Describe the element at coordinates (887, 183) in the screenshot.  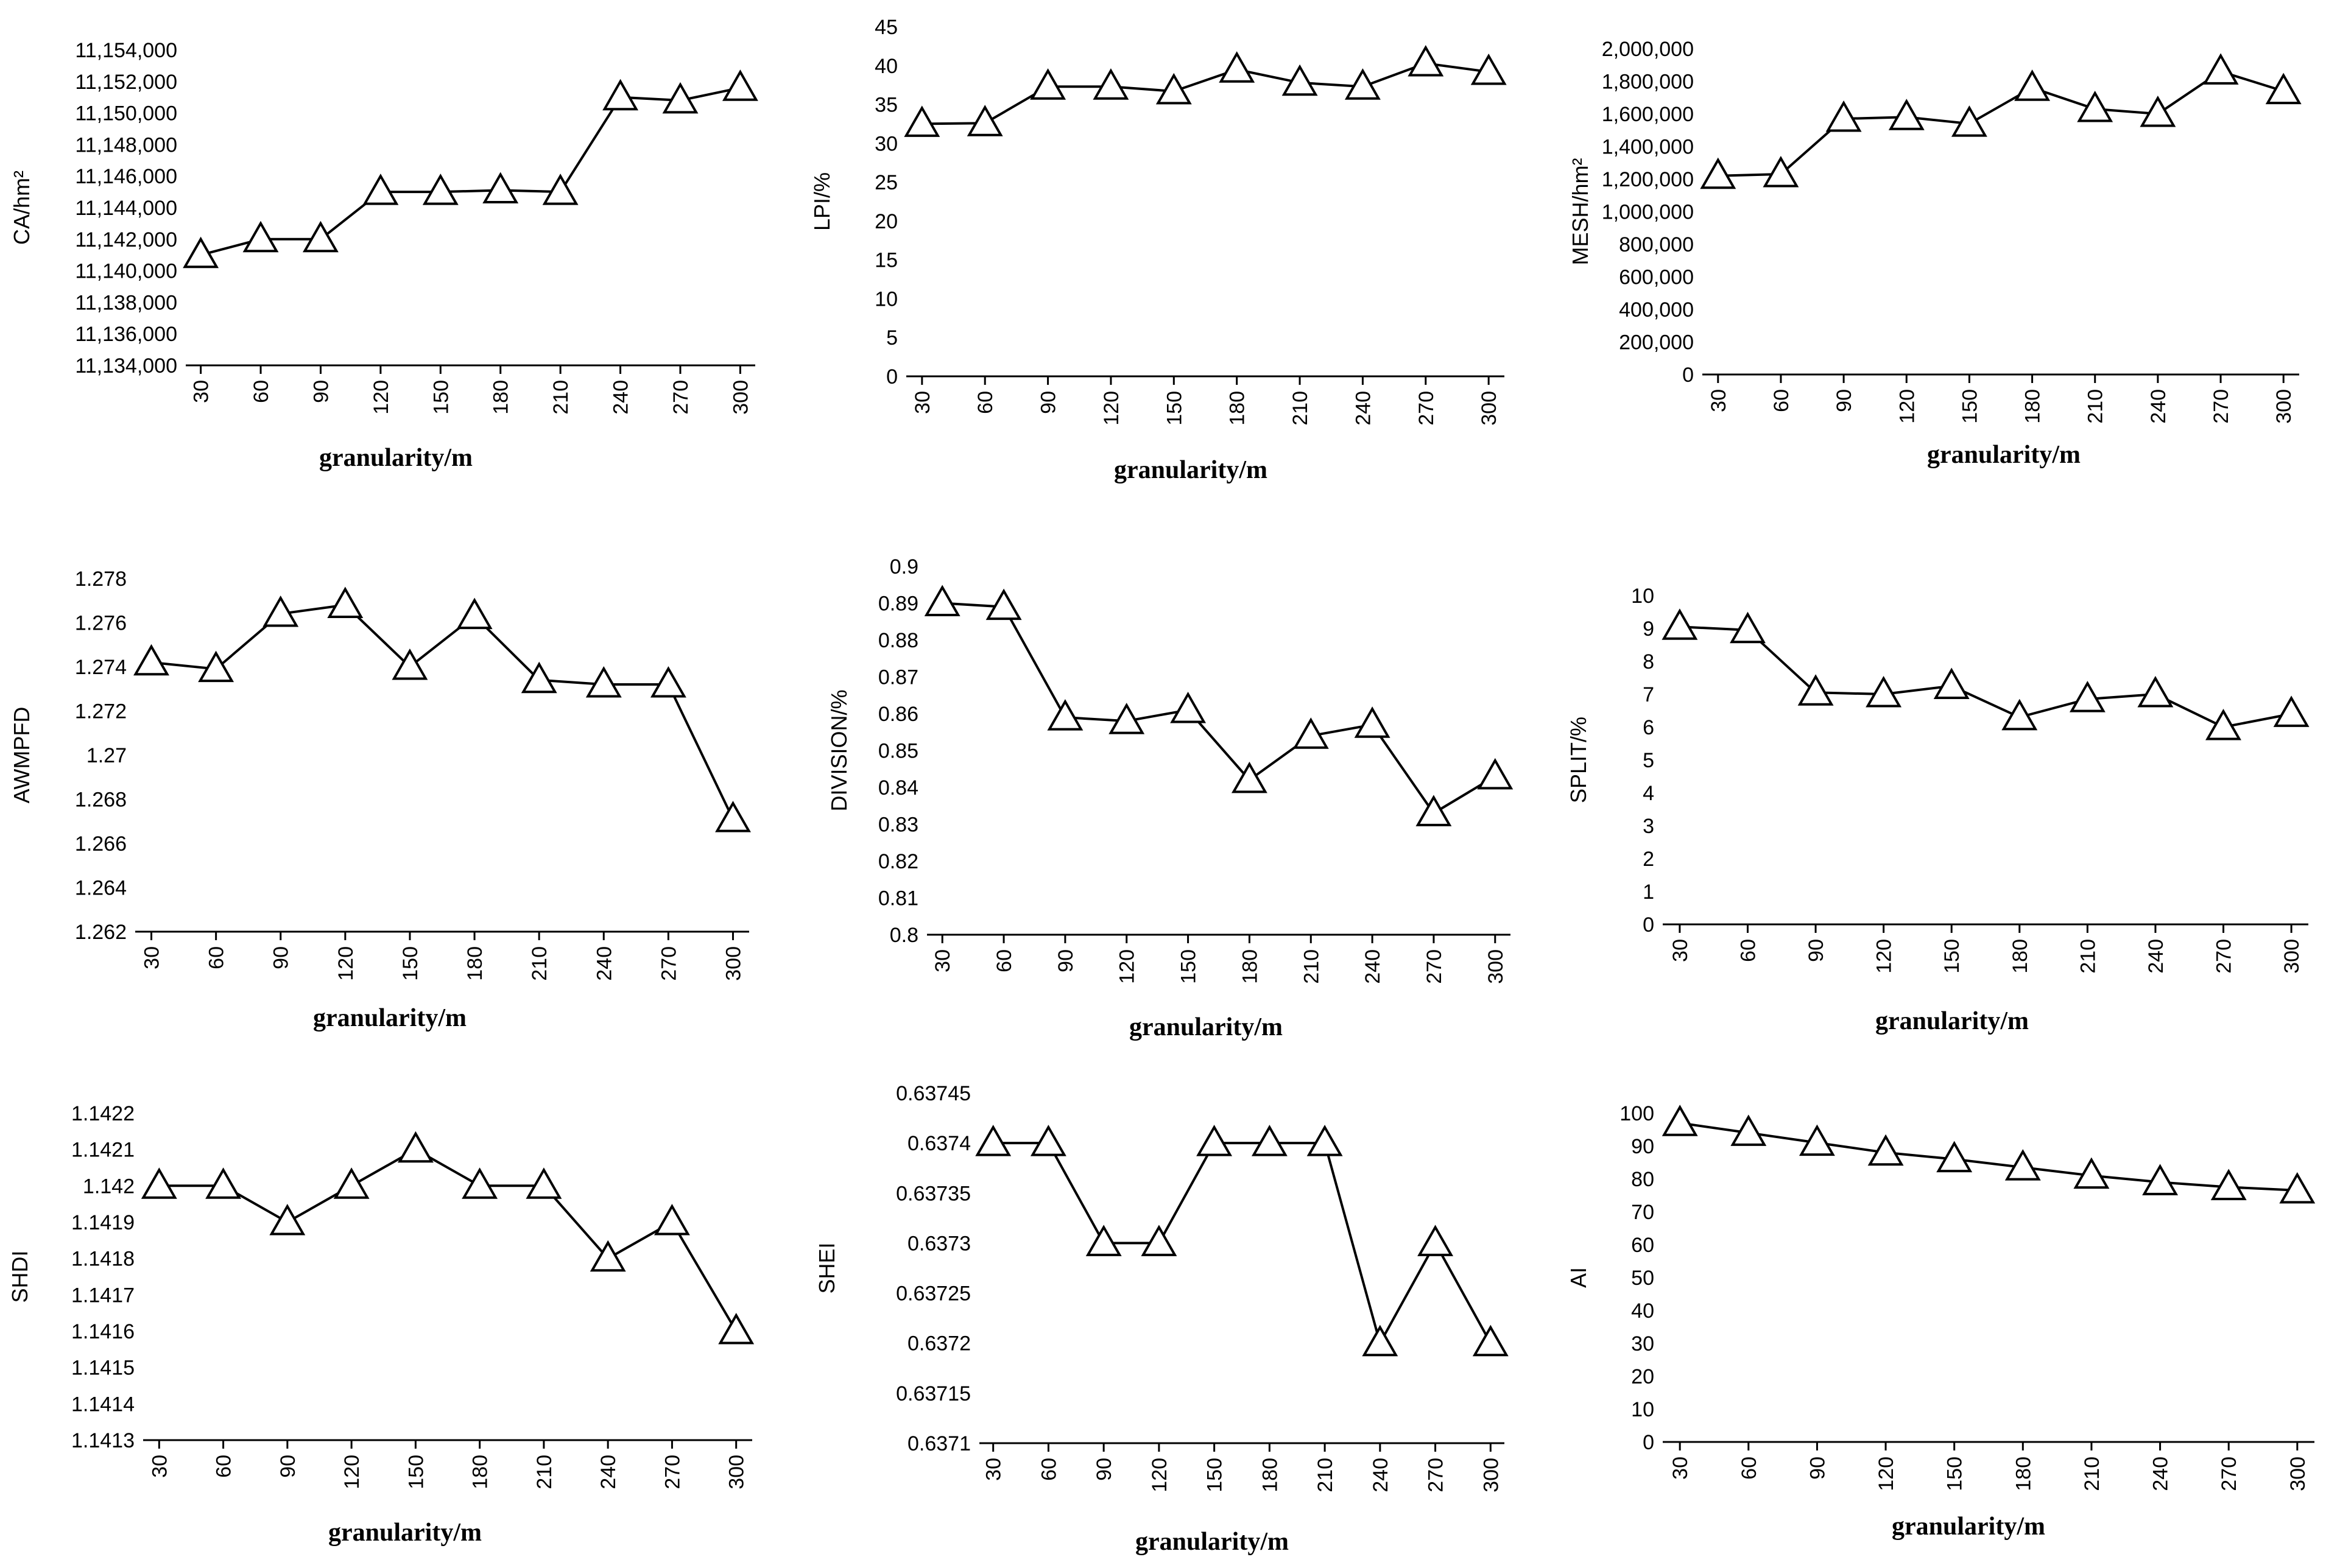
I see `y-tick-label: 25` at that location.